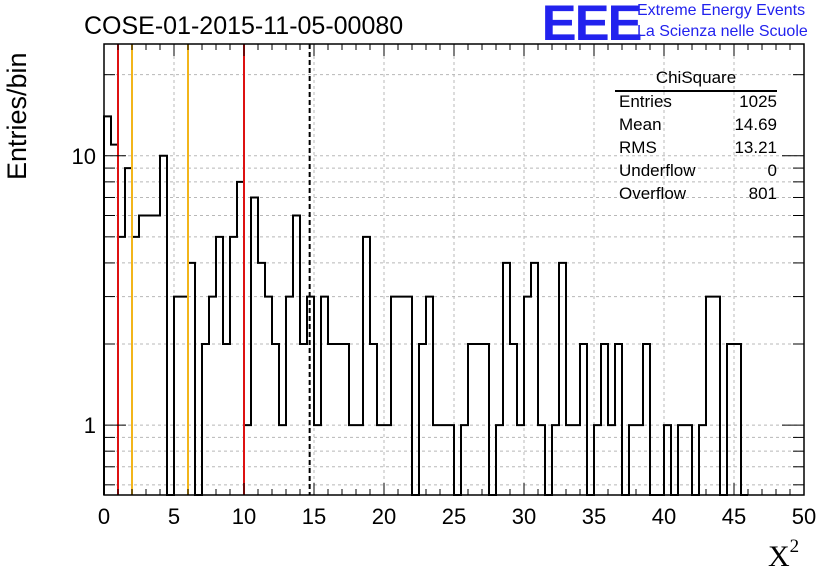  What do you see at coordinates (758, 101) in the screenshot?
I see `stats-value: 1025` at bounding box center [758, 101].